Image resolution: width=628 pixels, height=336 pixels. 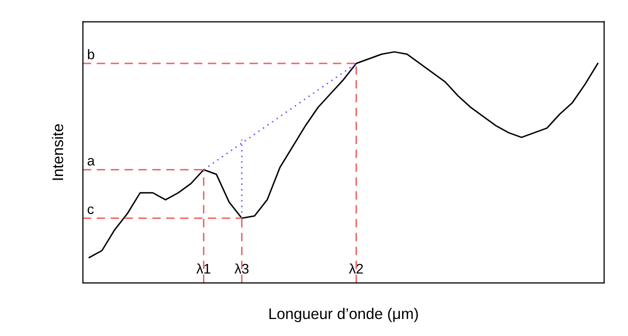 I want to click on y-axis-title: Intensite, so click(x=58, y=152).